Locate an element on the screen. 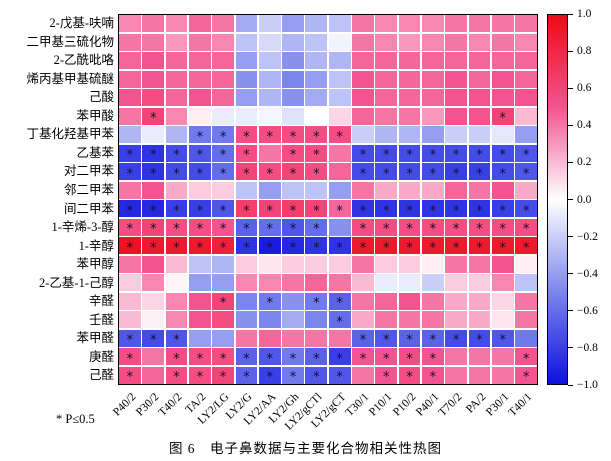 Image resolution: width=611 pixels, height=461 pixels. figure-caption: 图 6 电子鼻数据与主要化合物相关性热图 is located at coordinates (305, 448).